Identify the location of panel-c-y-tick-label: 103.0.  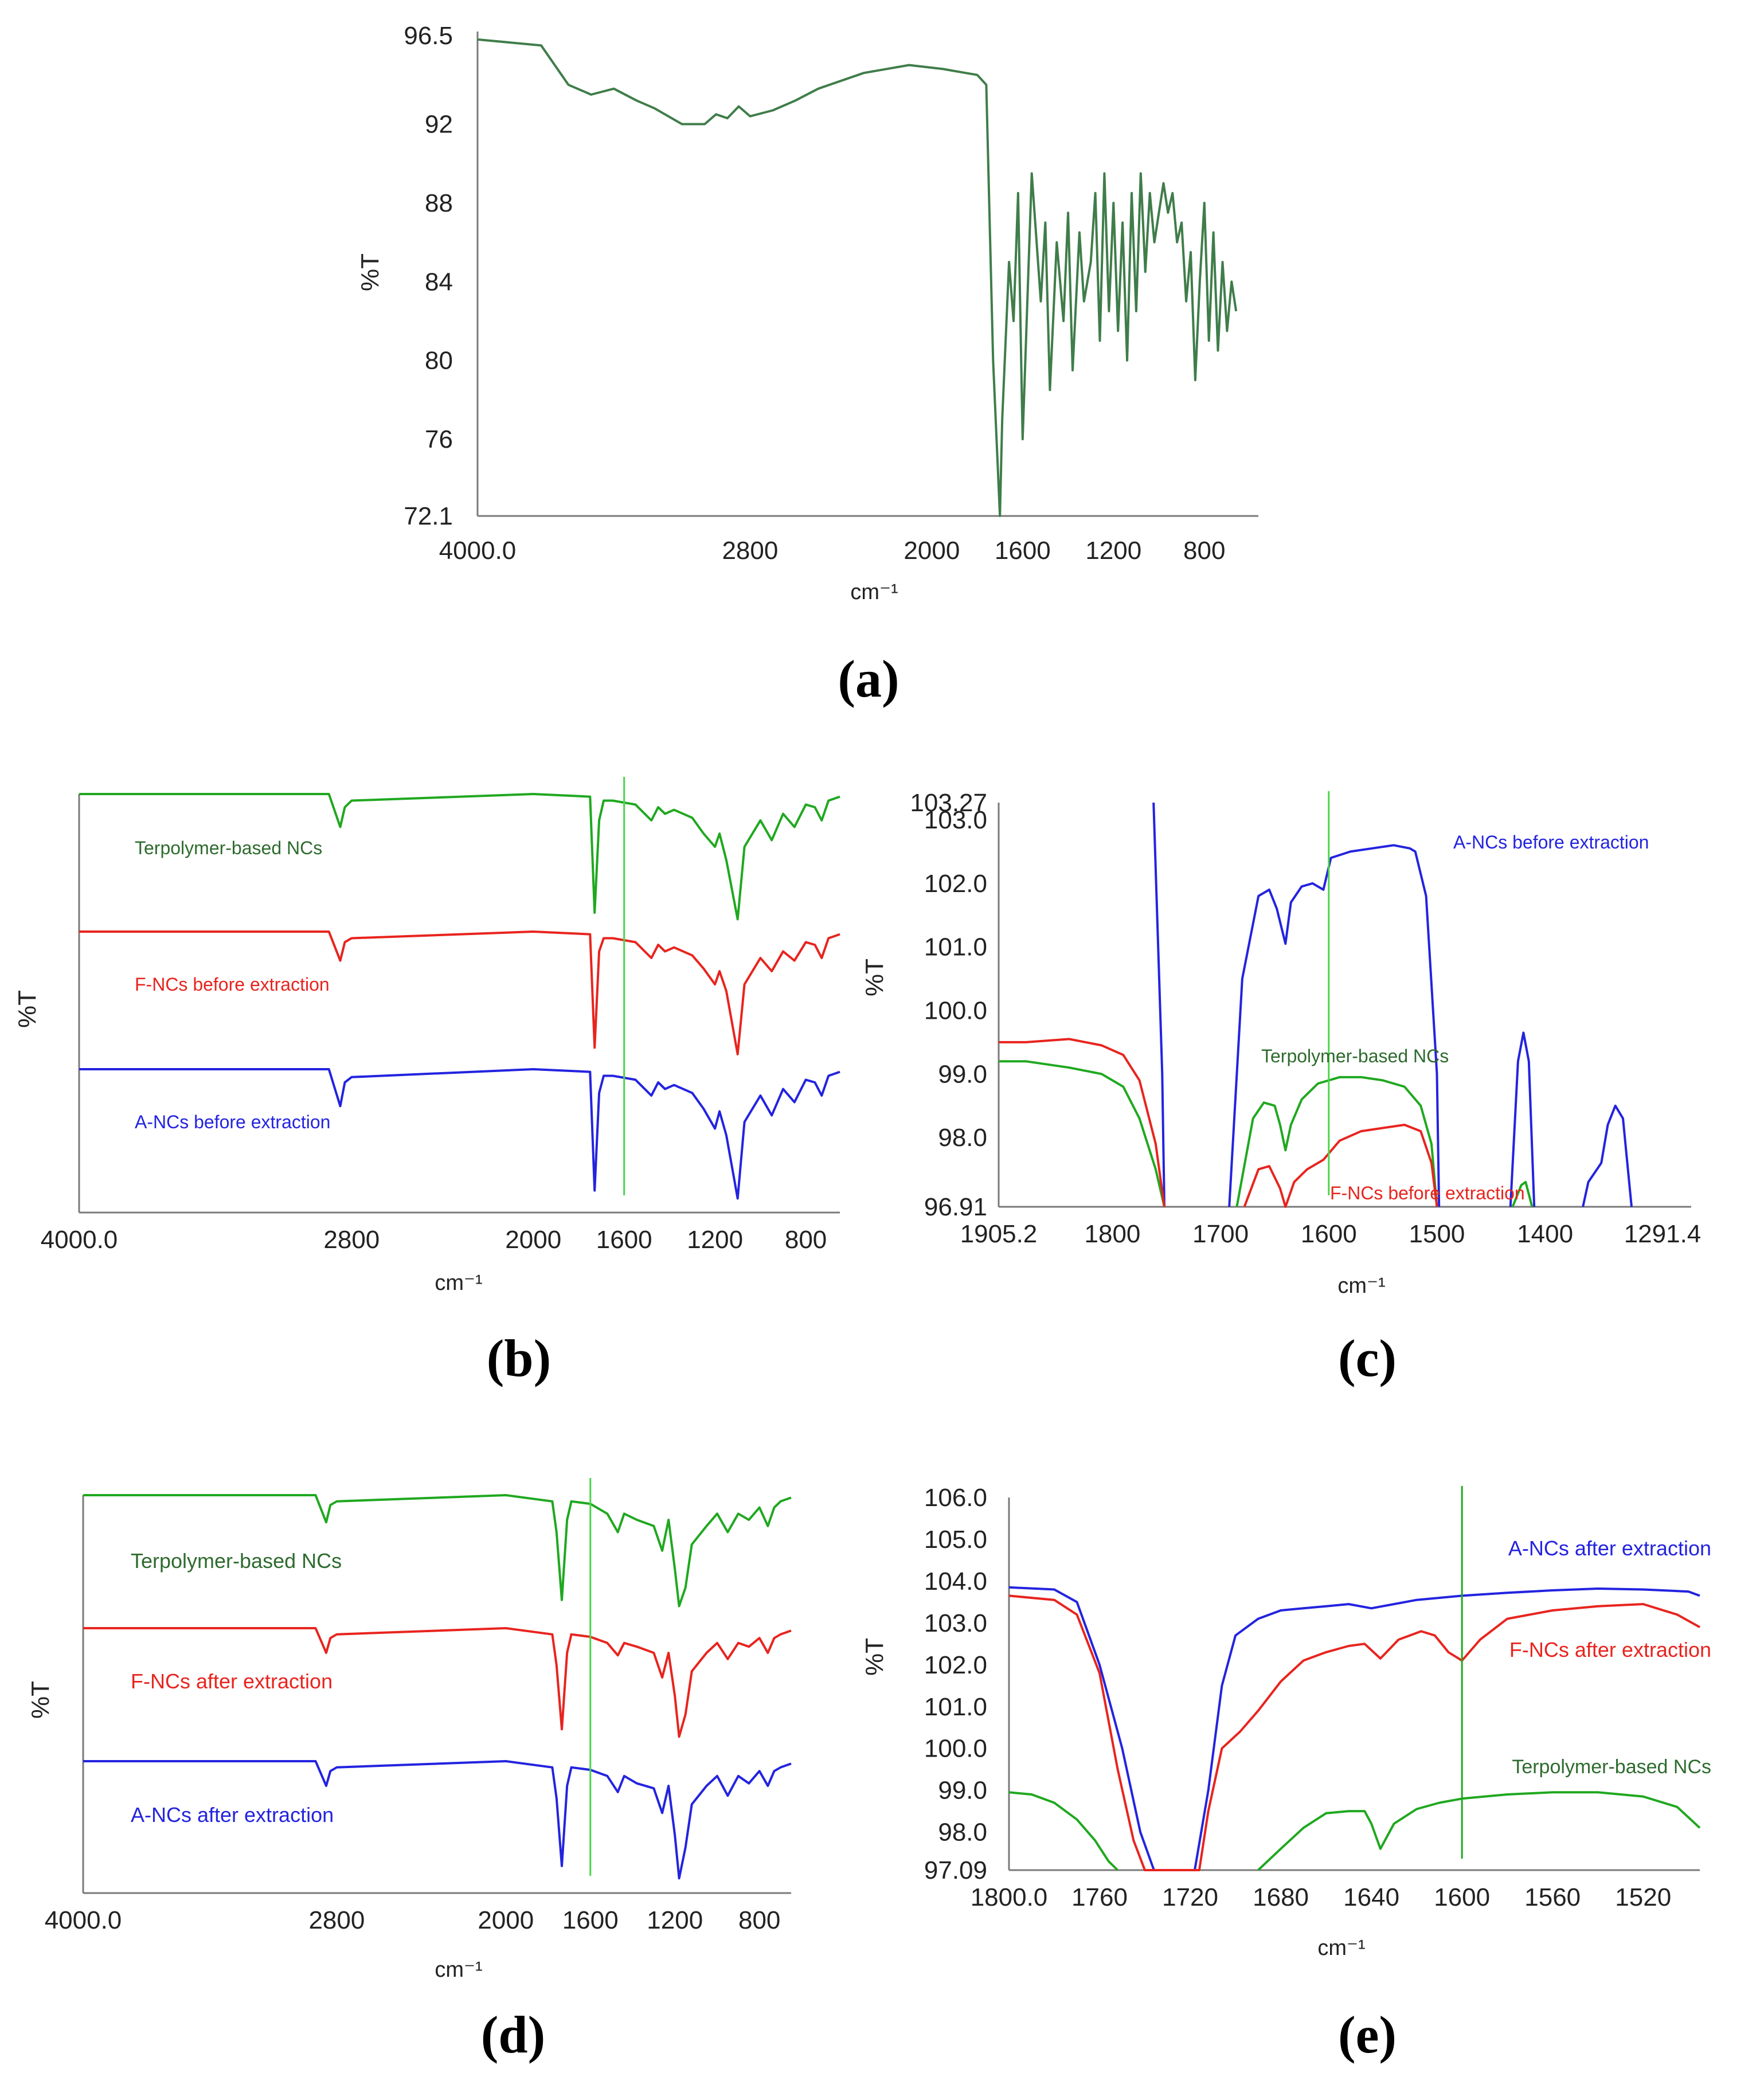
(955, 820).